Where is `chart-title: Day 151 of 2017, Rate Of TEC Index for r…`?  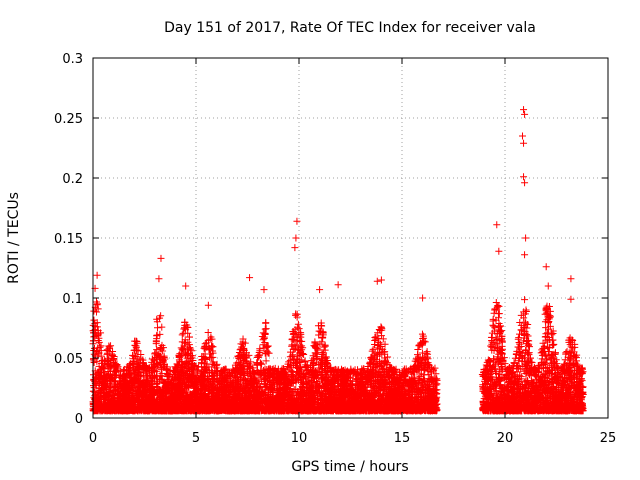 chart-title: Day 151 of 2017, Rate Of TEC Index for r… is located at coordinates (350, 28).